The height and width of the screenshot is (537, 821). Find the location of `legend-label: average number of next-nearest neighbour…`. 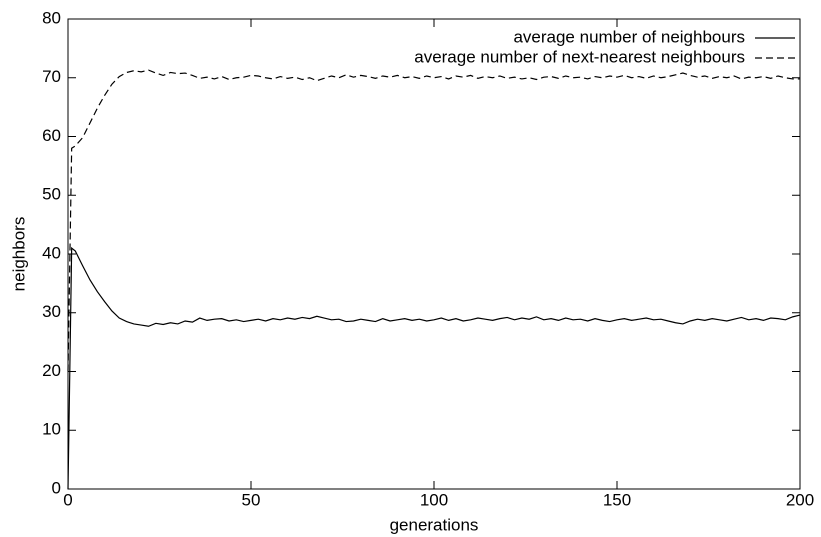

legend-label: average number of next-nearest neighbour… is located at coordinates (579, 56).